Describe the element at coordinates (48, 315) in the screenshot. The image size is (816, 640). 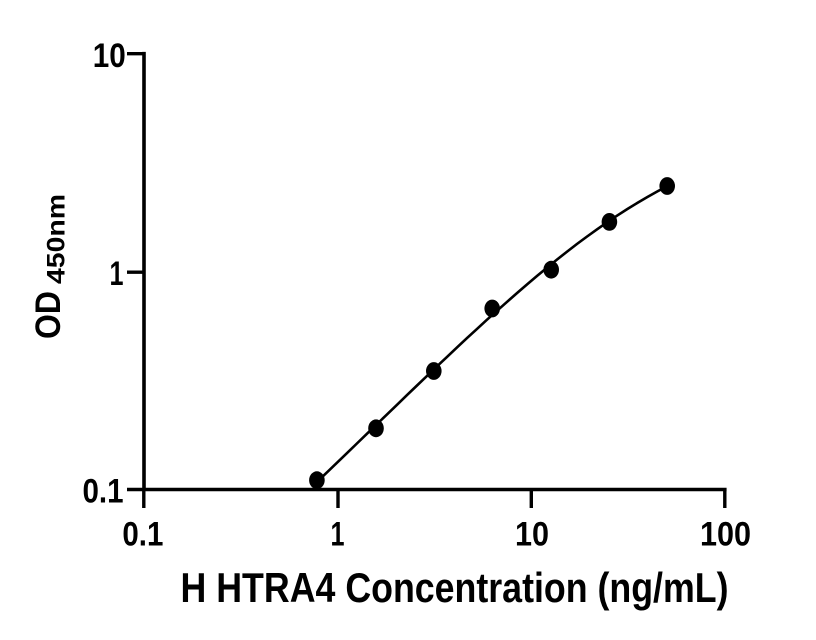
I see `svg-text: OD` at that location.